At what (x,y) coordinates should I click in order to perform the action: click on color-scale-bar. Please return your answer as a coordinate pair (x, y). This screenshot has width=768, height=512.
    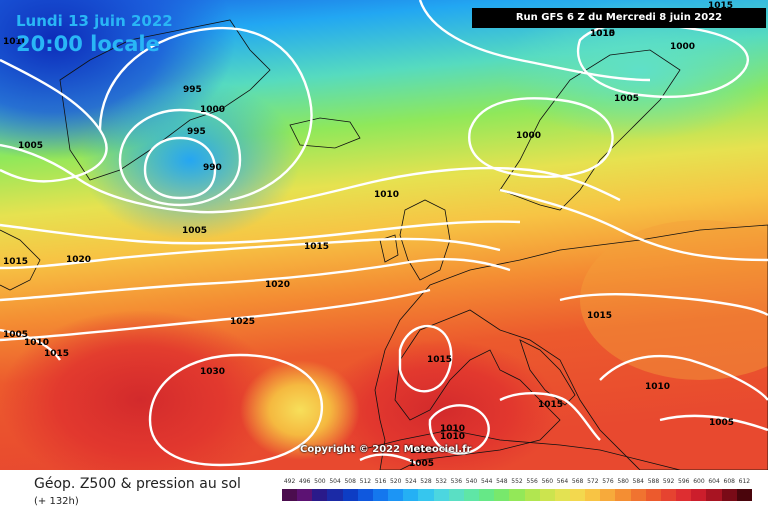
    Looking at the image, I should click on (517, 495).